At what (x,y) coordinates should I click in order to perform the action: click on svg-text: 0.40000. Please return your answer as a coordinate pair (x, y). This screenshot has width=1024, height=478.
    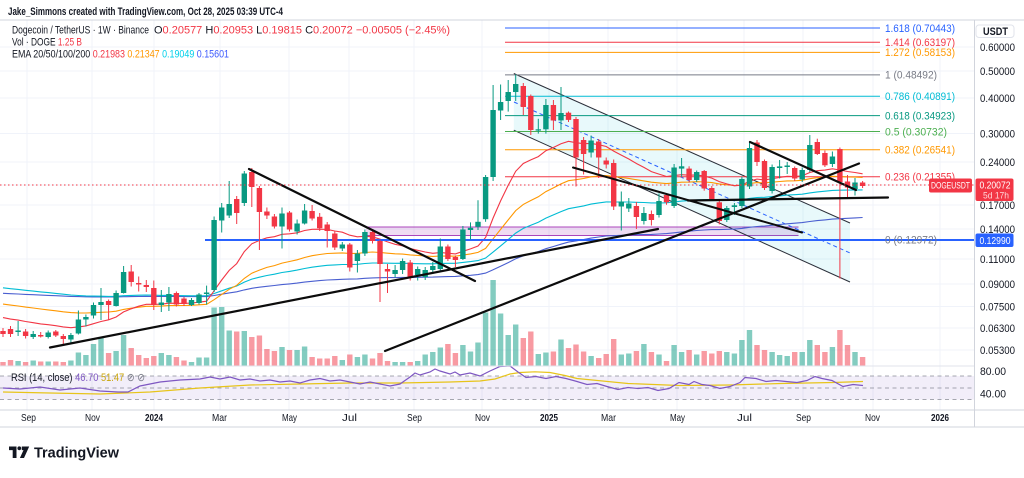
    Looking at the image, I should click on (997, 99).